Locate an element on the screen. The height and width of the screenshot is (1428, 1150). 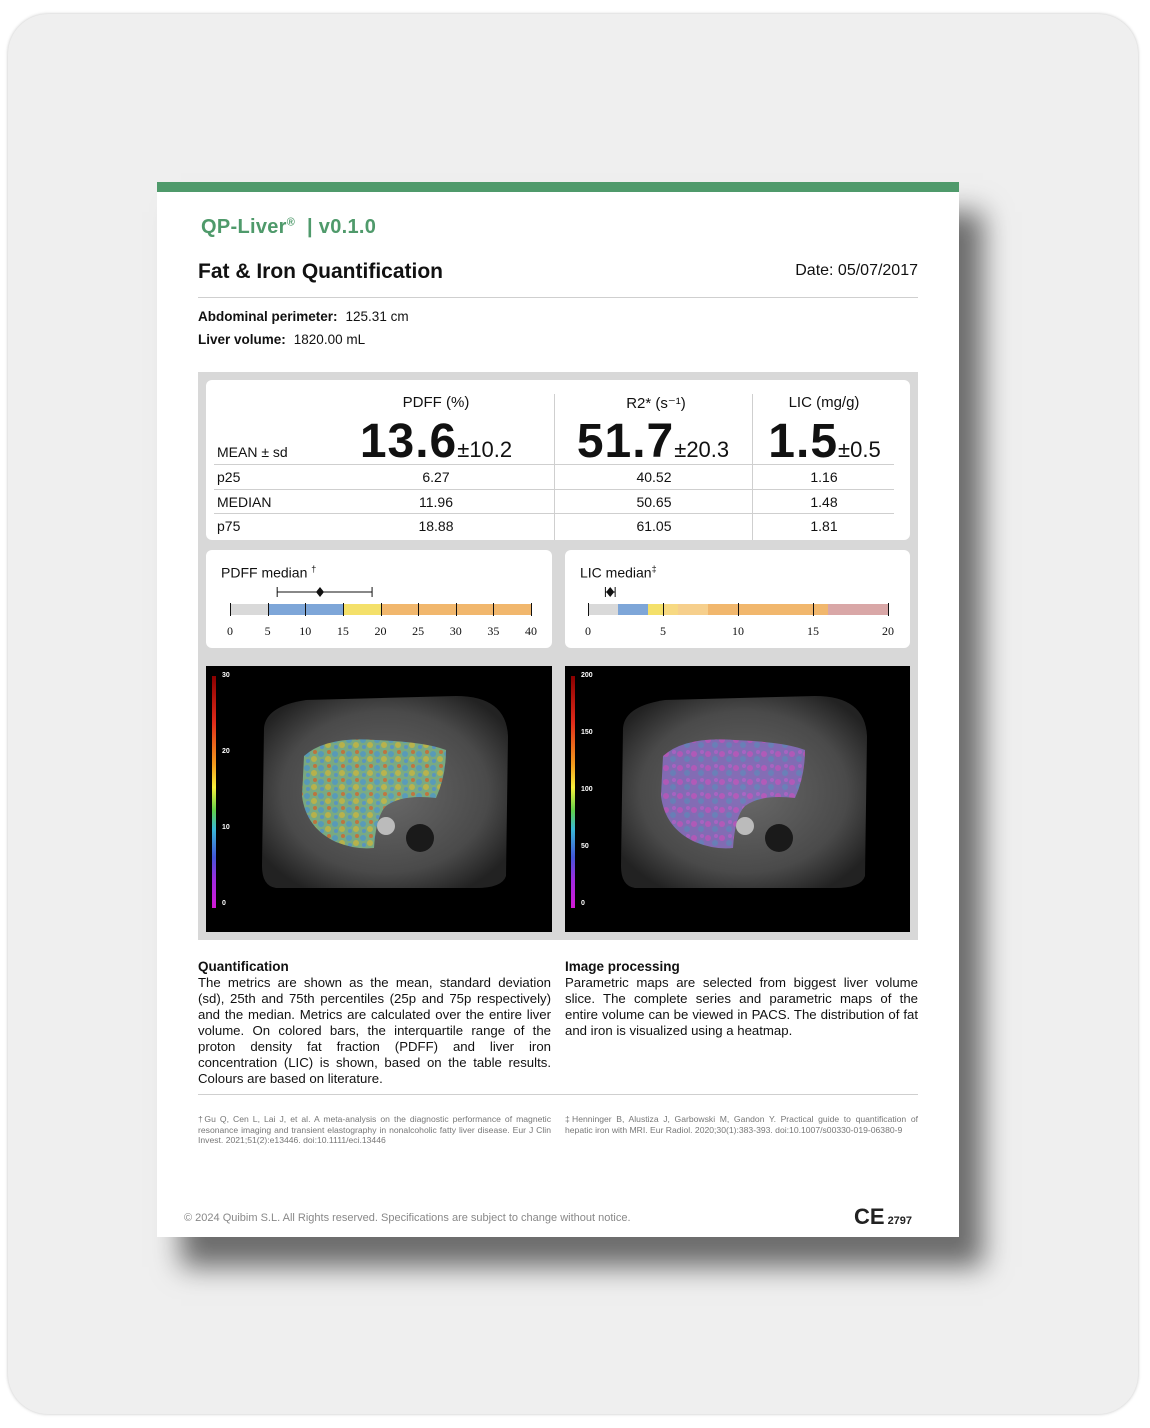
pdff-parametric-map: 30 20 10 0 is located at coordinates (379, 799).